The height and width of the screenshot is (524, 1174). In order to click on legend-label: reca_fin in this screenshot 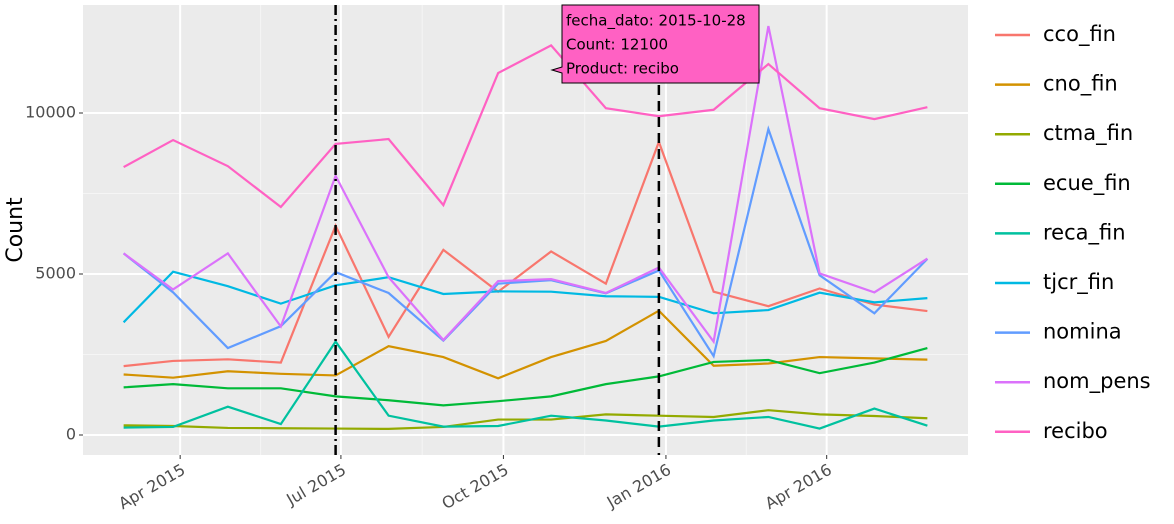, I will do `click(1084, 232)`.